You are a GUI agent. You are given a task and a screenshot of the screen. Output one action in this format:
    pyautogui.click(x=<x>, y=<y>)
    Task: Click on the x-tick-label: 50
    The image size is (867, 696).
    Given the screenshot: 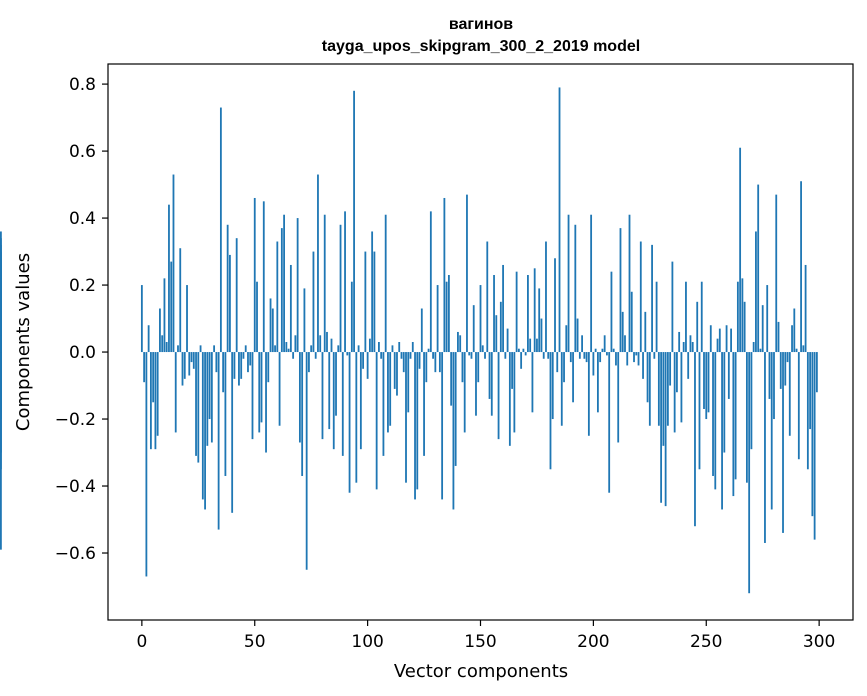 What is the action you would take?
    pyautogui.click(x=255, y=642)
    